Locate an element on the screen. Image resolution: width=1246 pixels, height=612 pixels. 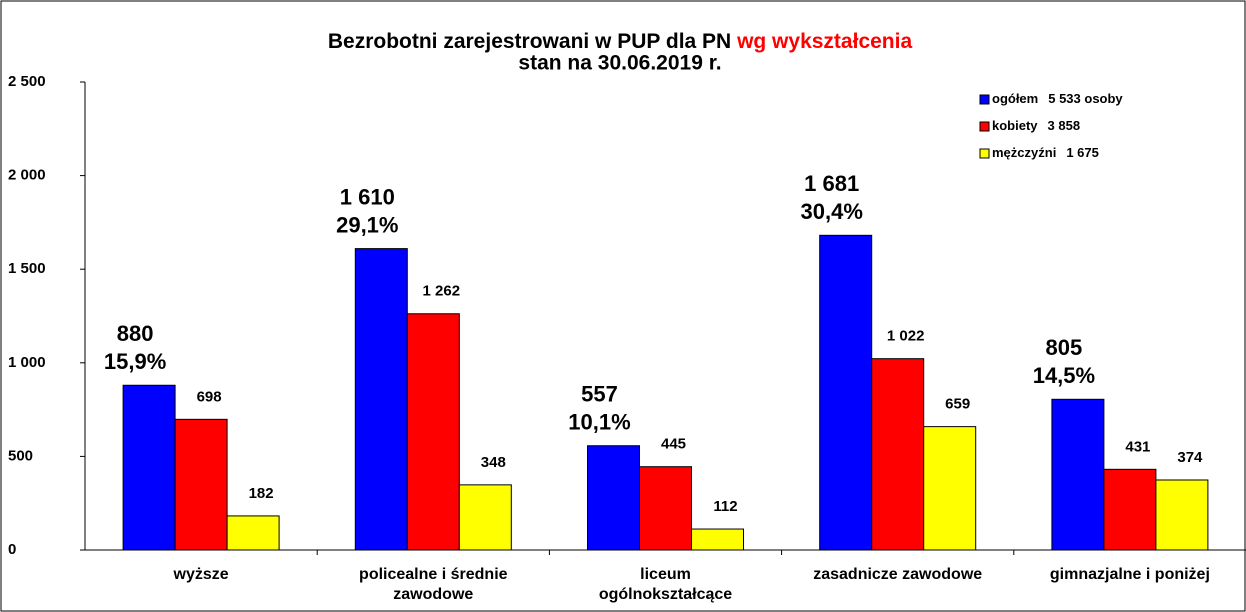
value-label: 445 is located at coordinates (673, 444).